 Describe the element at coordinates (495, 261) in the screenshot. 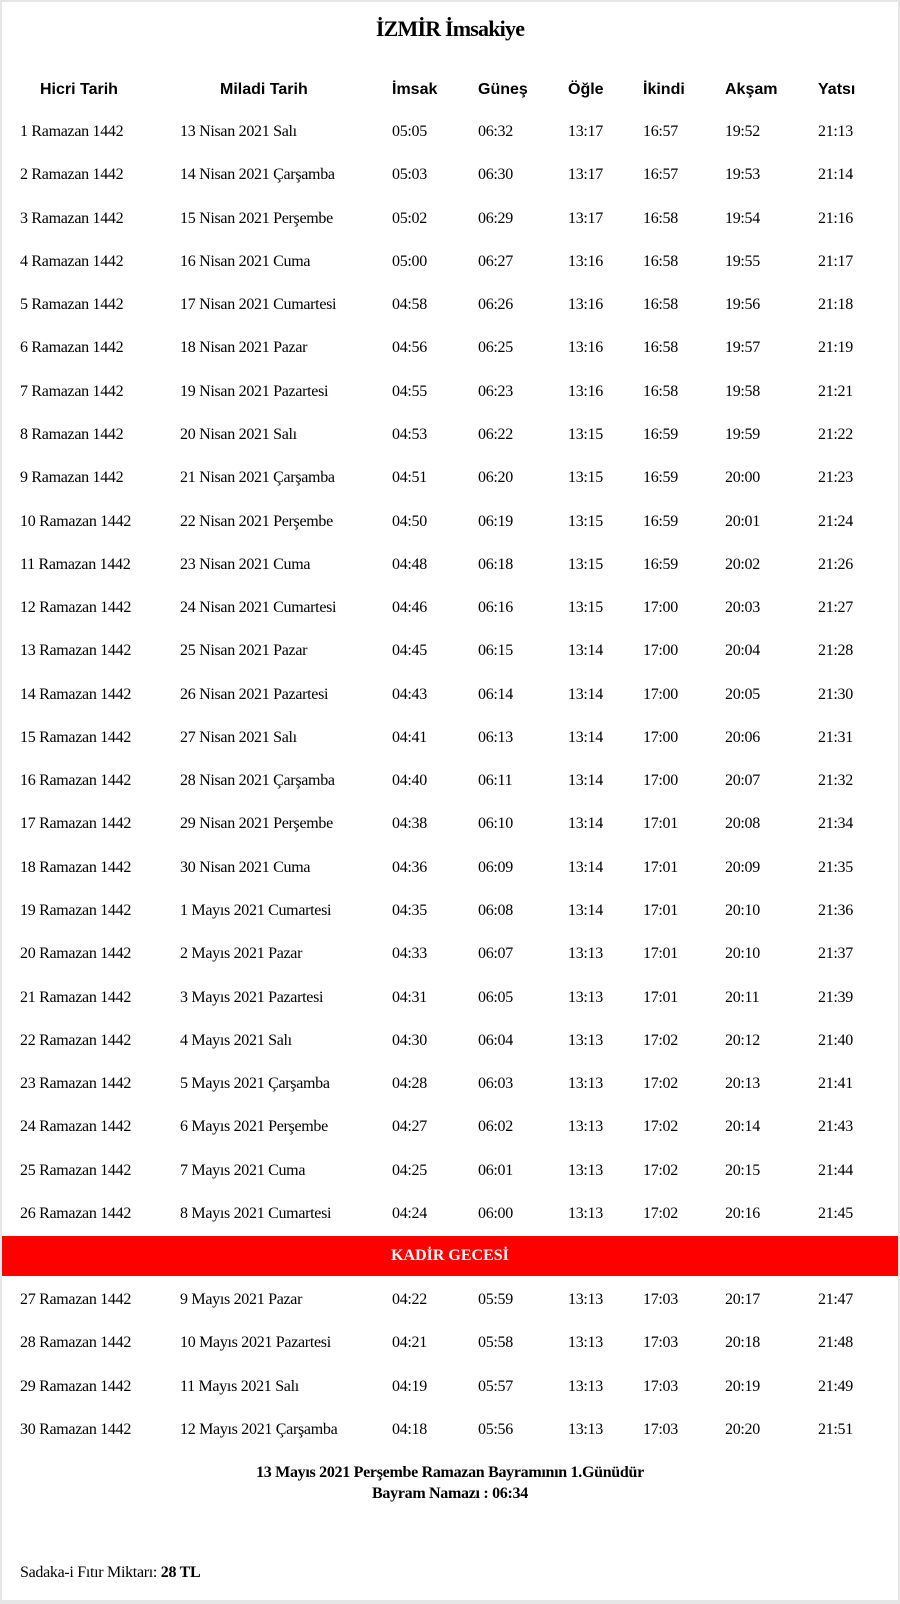

I see `cell-gunes: 06:27` at that location.